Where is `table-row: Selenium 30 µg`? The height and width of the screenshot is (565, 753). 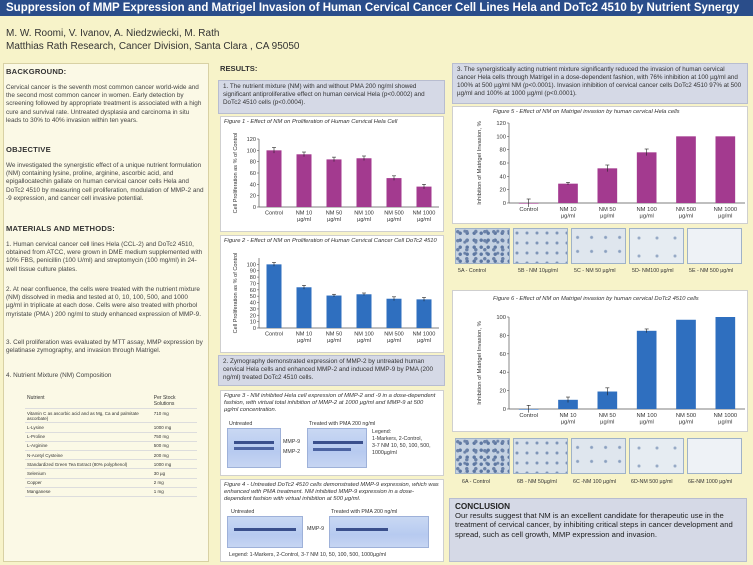
table-row: Selenium 30 µg is located at coordinates (111, 473).